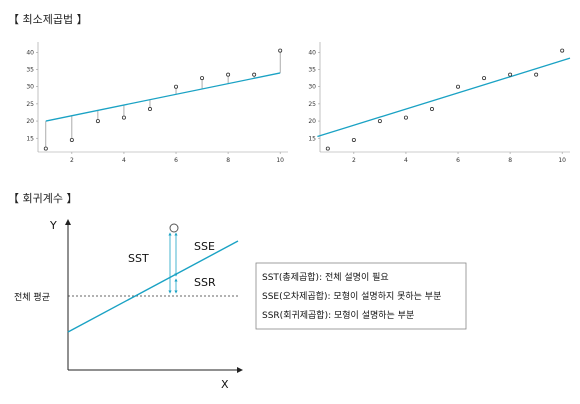  I want to click on legend-sse: SSE(오차제곱합): 모형이 설명하지 못하는 부분, so click(351, 296).